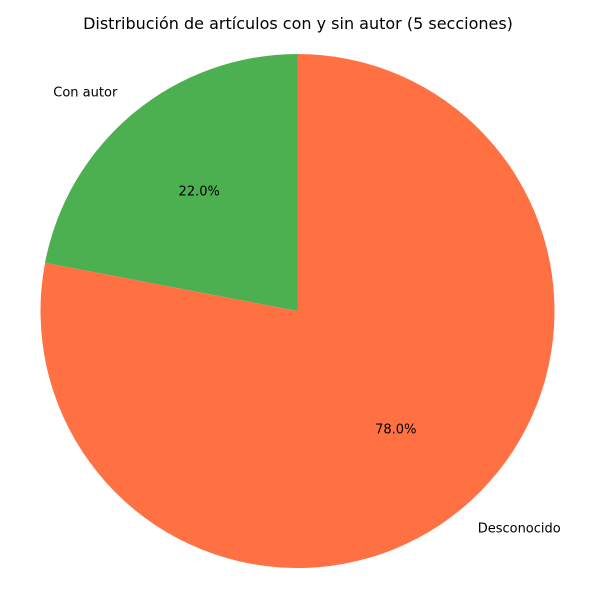  Describe the element at coordinates (519, 528) in the screenshot. I see `slice-label: Desconocido` at that location.